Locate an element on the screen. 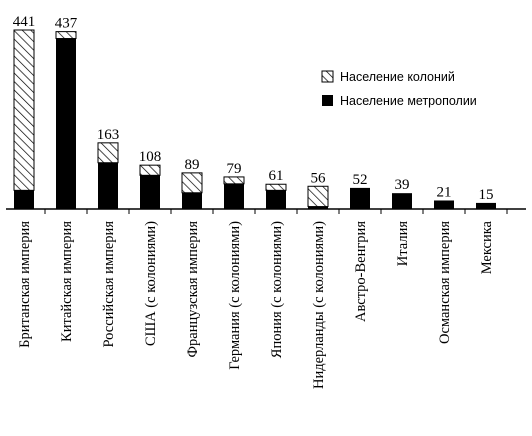 The width and height of the screenshot is (532, 436). legend-swatch-metropolis is located at coordinates (327, 100).